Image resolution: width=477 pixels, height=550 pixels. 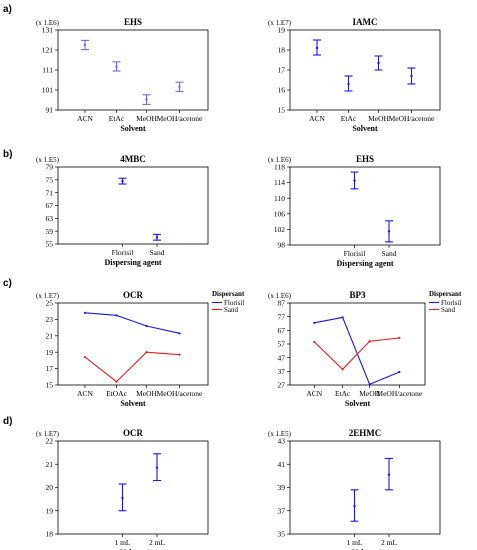 What do you see at coordinates (279, 167) in the screenshot?
I see `y-tick-label: 118` at bounding box center [279, 167].